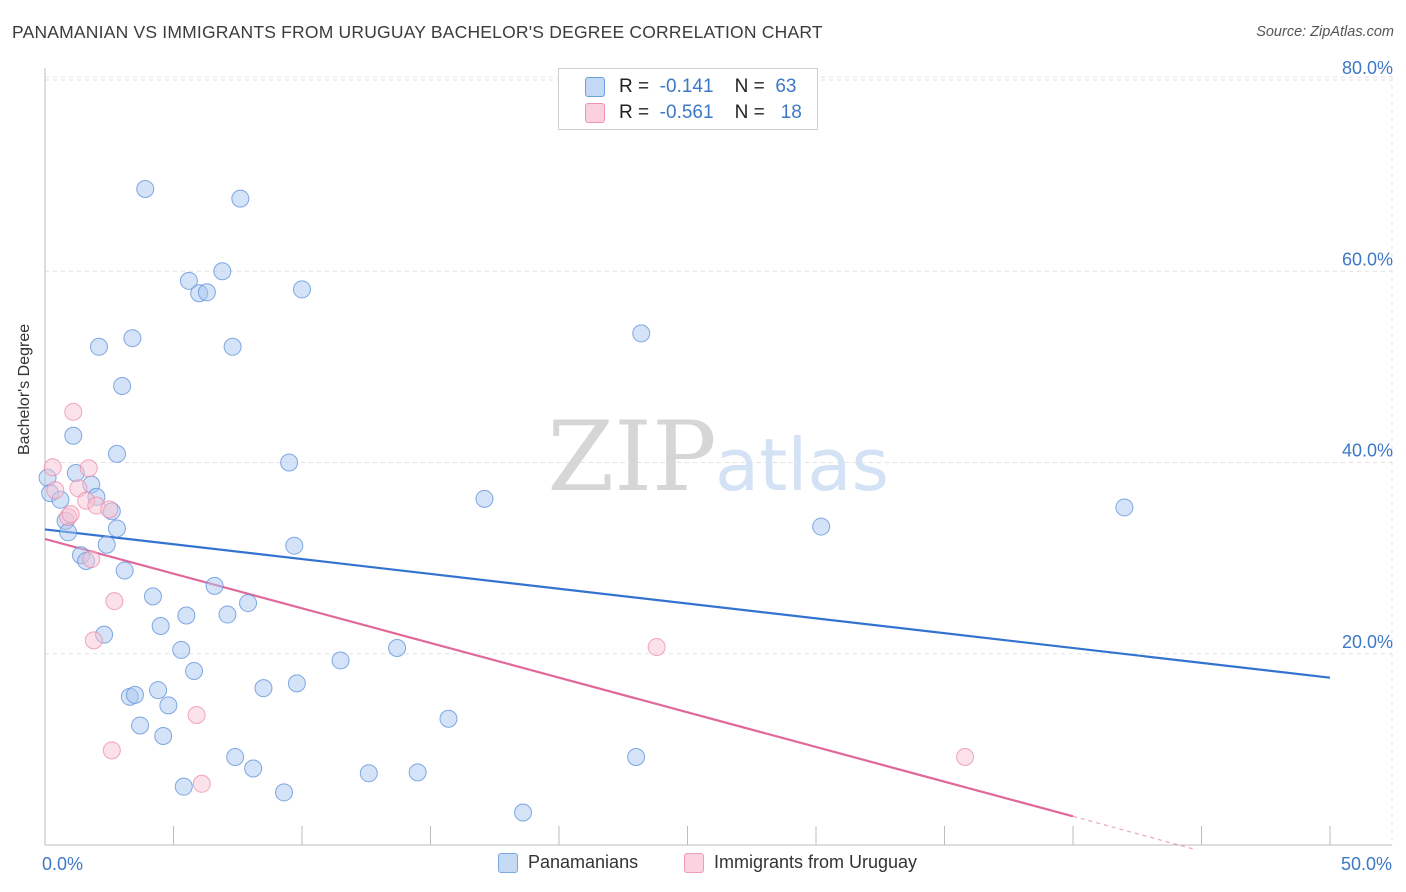 The height and width of the screenshot is (892, 1406). Describe the element at coordinates (694, 862) in the screenshot. I see `bottom-legend-swatch-pink` at that location.